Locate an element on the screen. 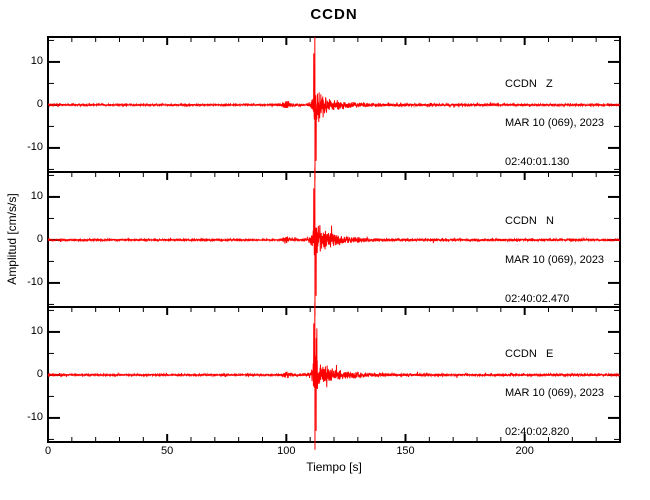 This screenshot has width=650, height=500. panel-annotation-e: CCDN E MAR 10 (069), 2023 02:40:02.820 is located at coordinates (554, 393).